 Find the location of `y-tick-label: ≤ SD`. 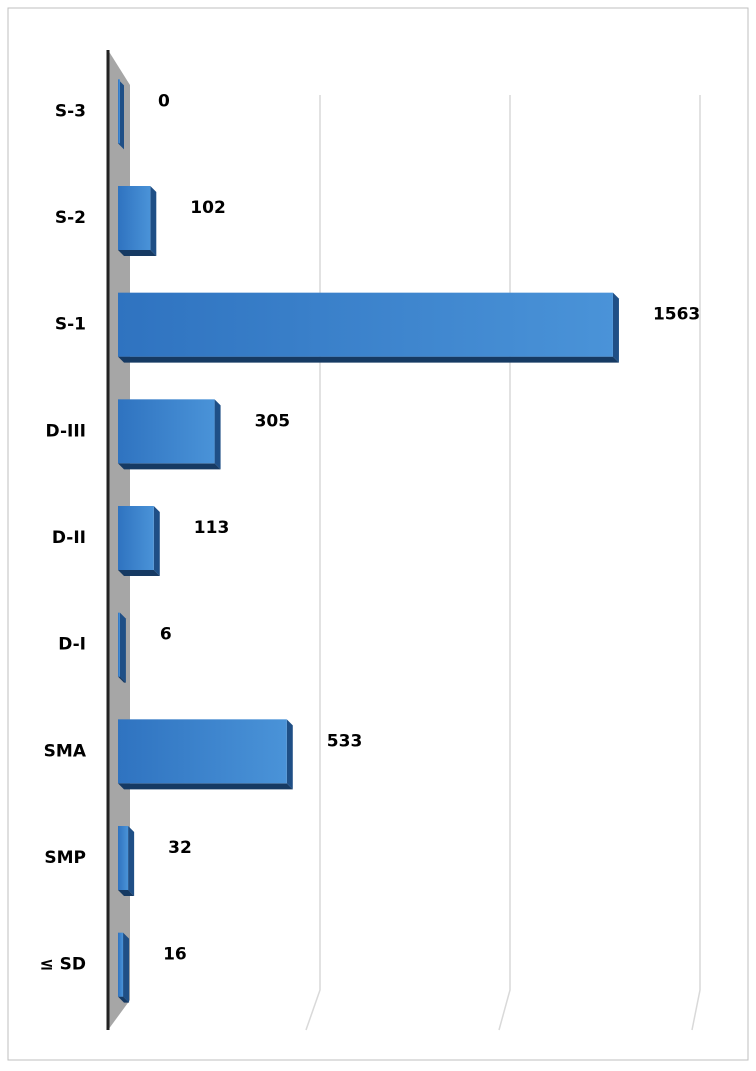

y-tick-label: ≤ SD is located at coordinates (62, 965).